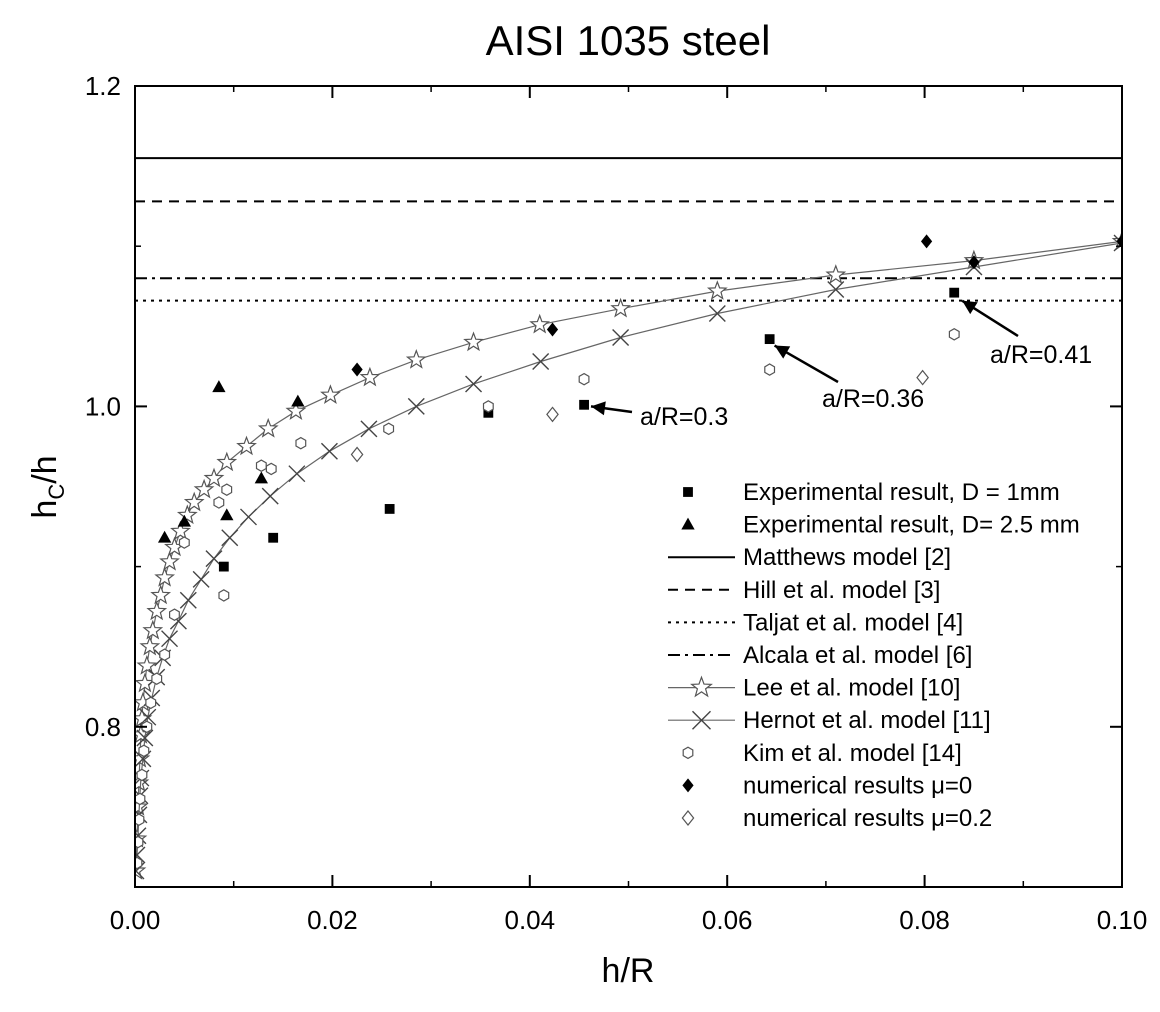  I want to click on legend-label-exp1: Experimental result, D = 1mm, so click(901, 492).